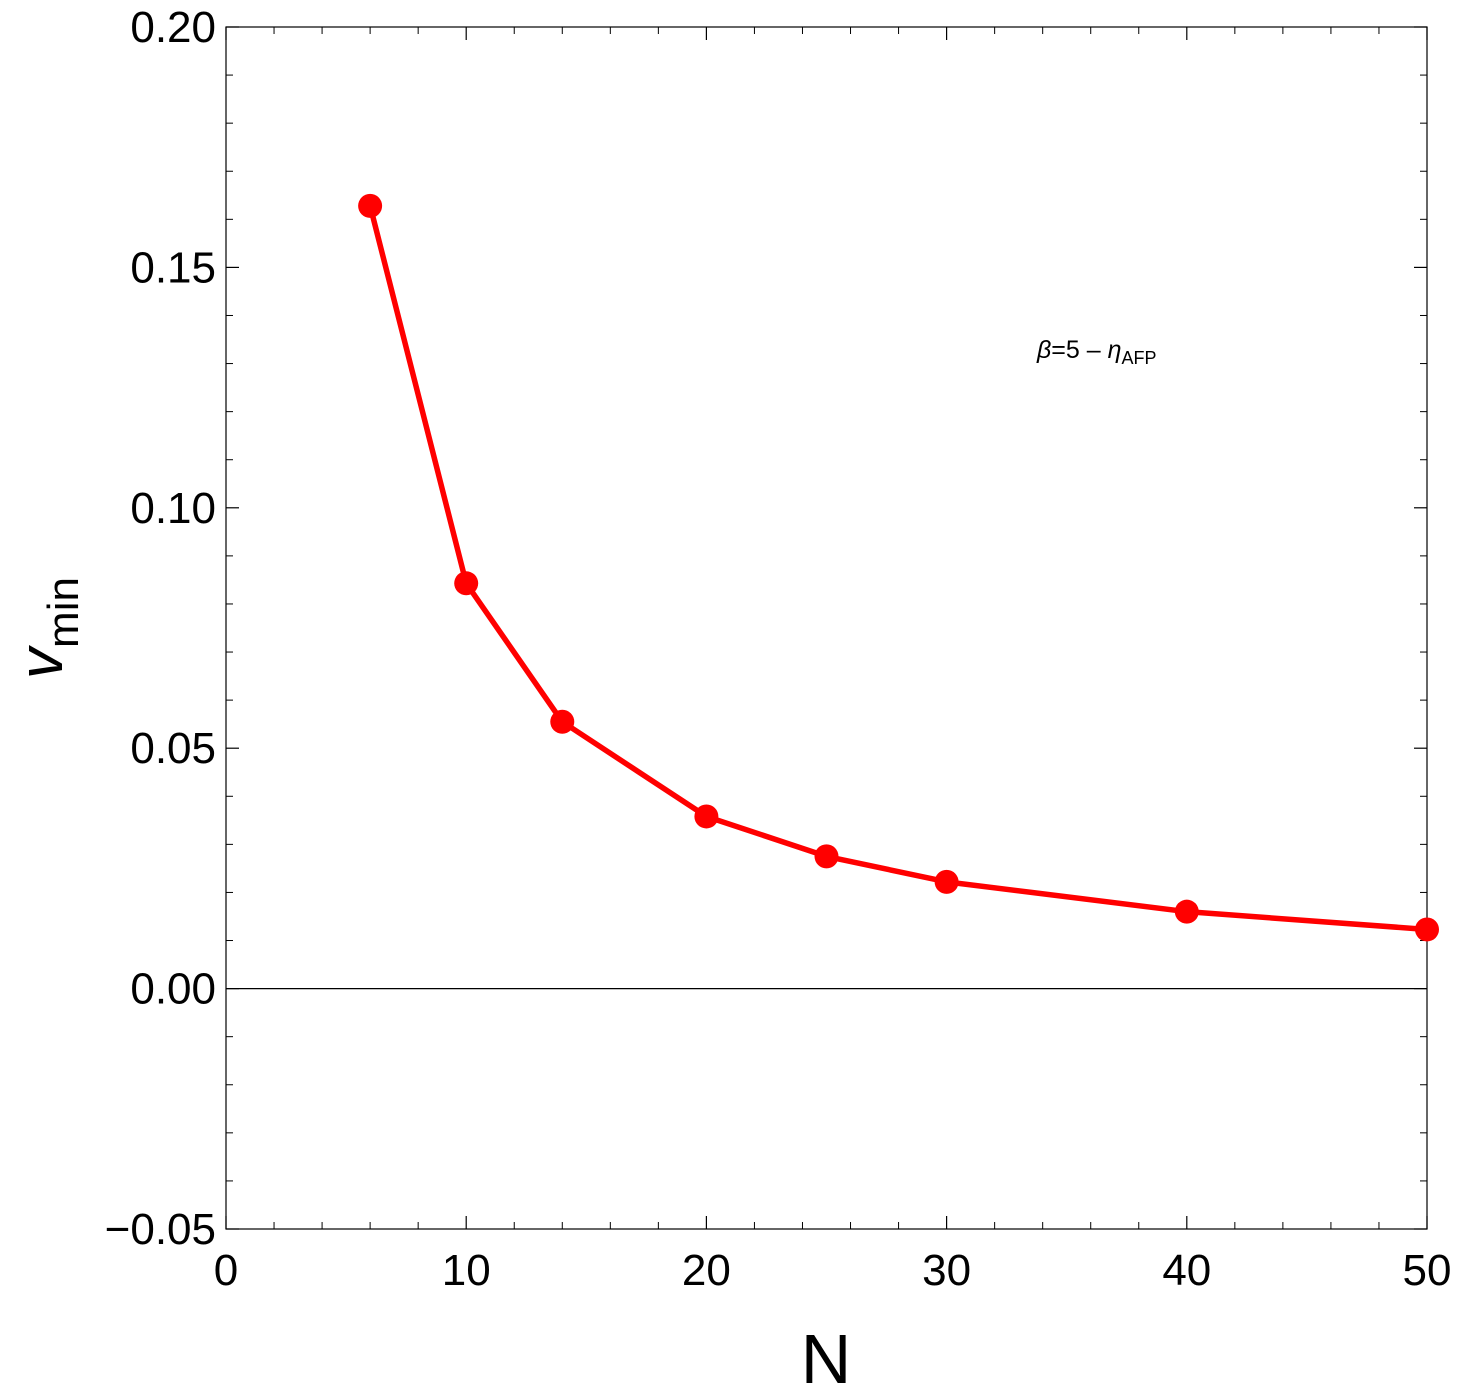 Image resolution: width=1461 pixels, height=1398 pixels. What do you see at coordinates (173, 508) in the screenshot?
I see `y-tick-label: 0.10` at bounding box center [173, 508].